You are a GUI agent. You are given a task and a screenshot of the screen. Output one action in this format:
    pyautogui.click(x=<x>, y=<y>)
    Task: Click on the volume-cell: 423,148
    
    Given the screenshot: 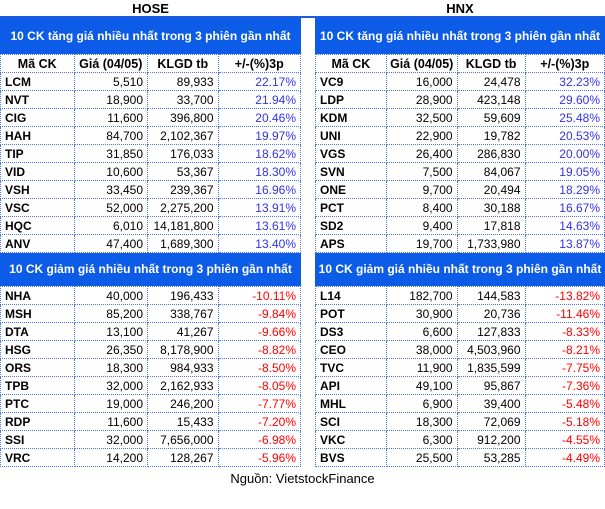 What is the action you would take?
    pyautogui.click(x=491, y=99)
    